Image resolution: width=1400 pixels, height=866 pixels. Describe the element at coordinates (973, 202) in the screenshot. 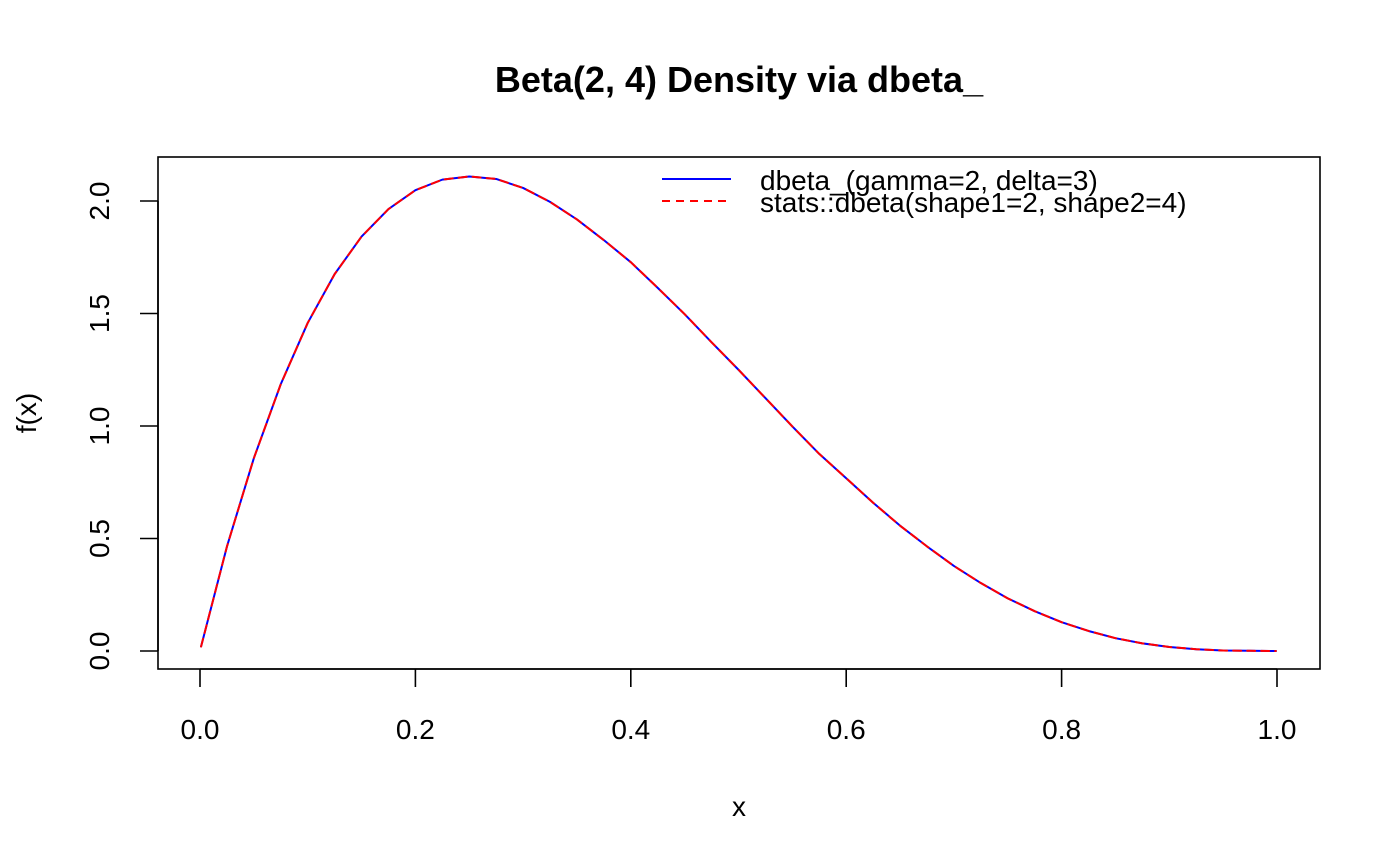

I see `legend-label-series-2: stats::dbeta(shape1=2, shape2=4)` at that location.